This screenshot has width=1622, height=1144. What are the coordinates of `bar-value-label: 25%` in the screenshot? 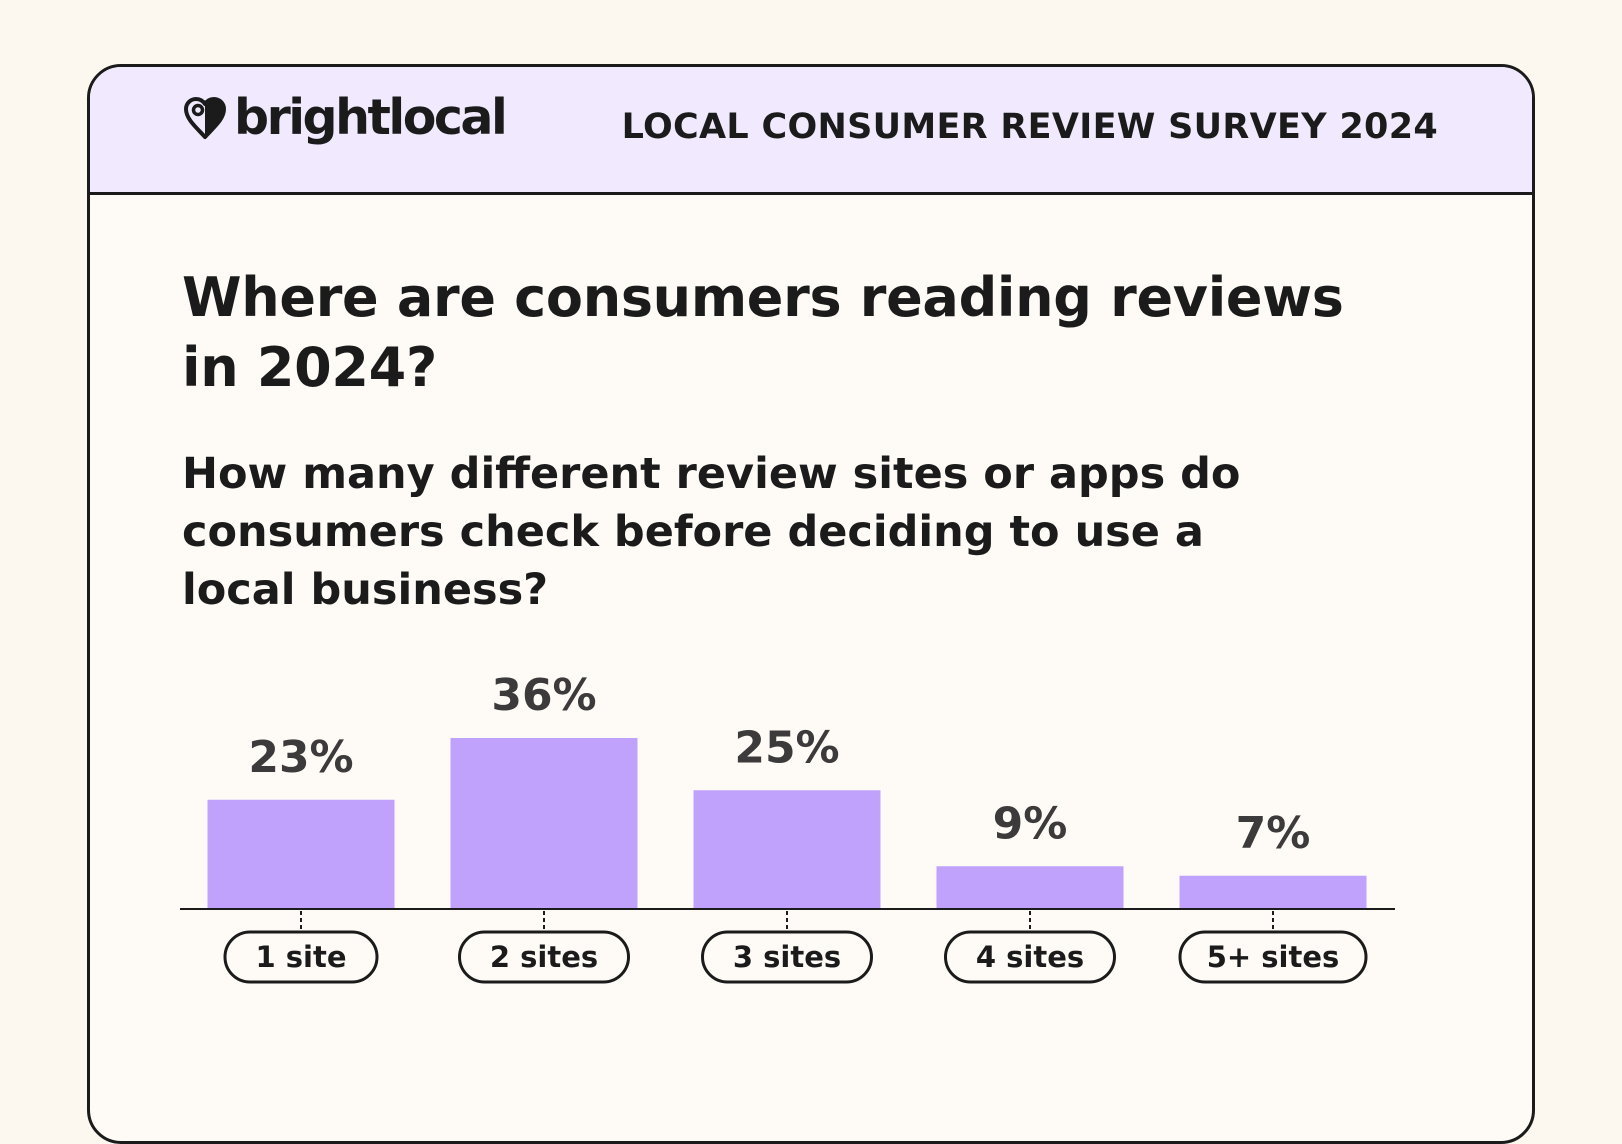 It's located at (786, 747).